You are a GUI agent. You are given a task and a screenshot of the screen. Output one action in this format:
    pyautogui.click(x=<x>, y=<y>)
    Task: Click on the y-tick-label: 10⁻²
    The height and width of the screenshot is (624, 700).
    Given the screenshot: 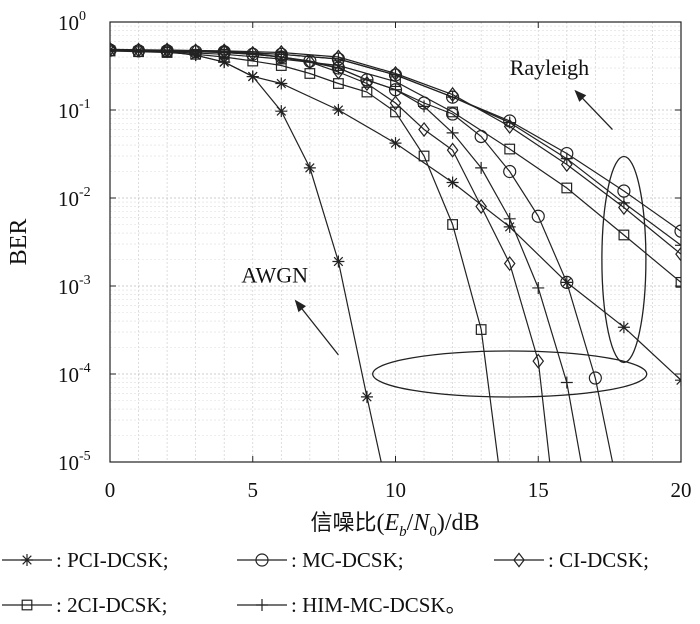 What is the action you would take?
    pyautogui.click(x=74, y=198)
    